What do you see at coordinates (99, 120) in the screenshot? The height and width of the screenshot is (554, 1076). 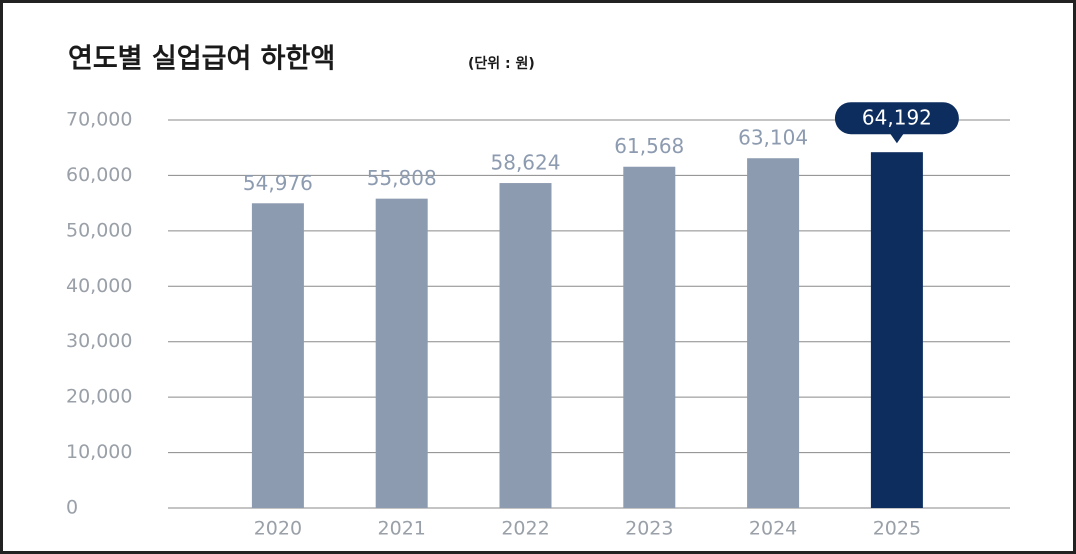 I see `y-tick-label: 70,000` at bounding box center [99, 120].